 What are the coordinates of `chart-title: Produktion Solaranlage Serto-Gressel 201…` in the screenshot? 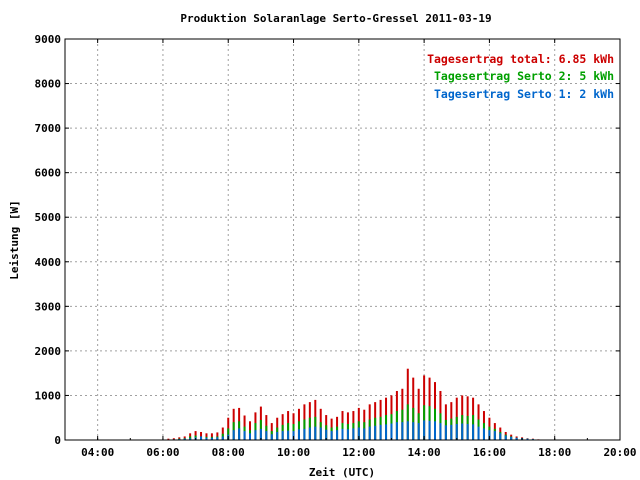 It's located at (335, 18).